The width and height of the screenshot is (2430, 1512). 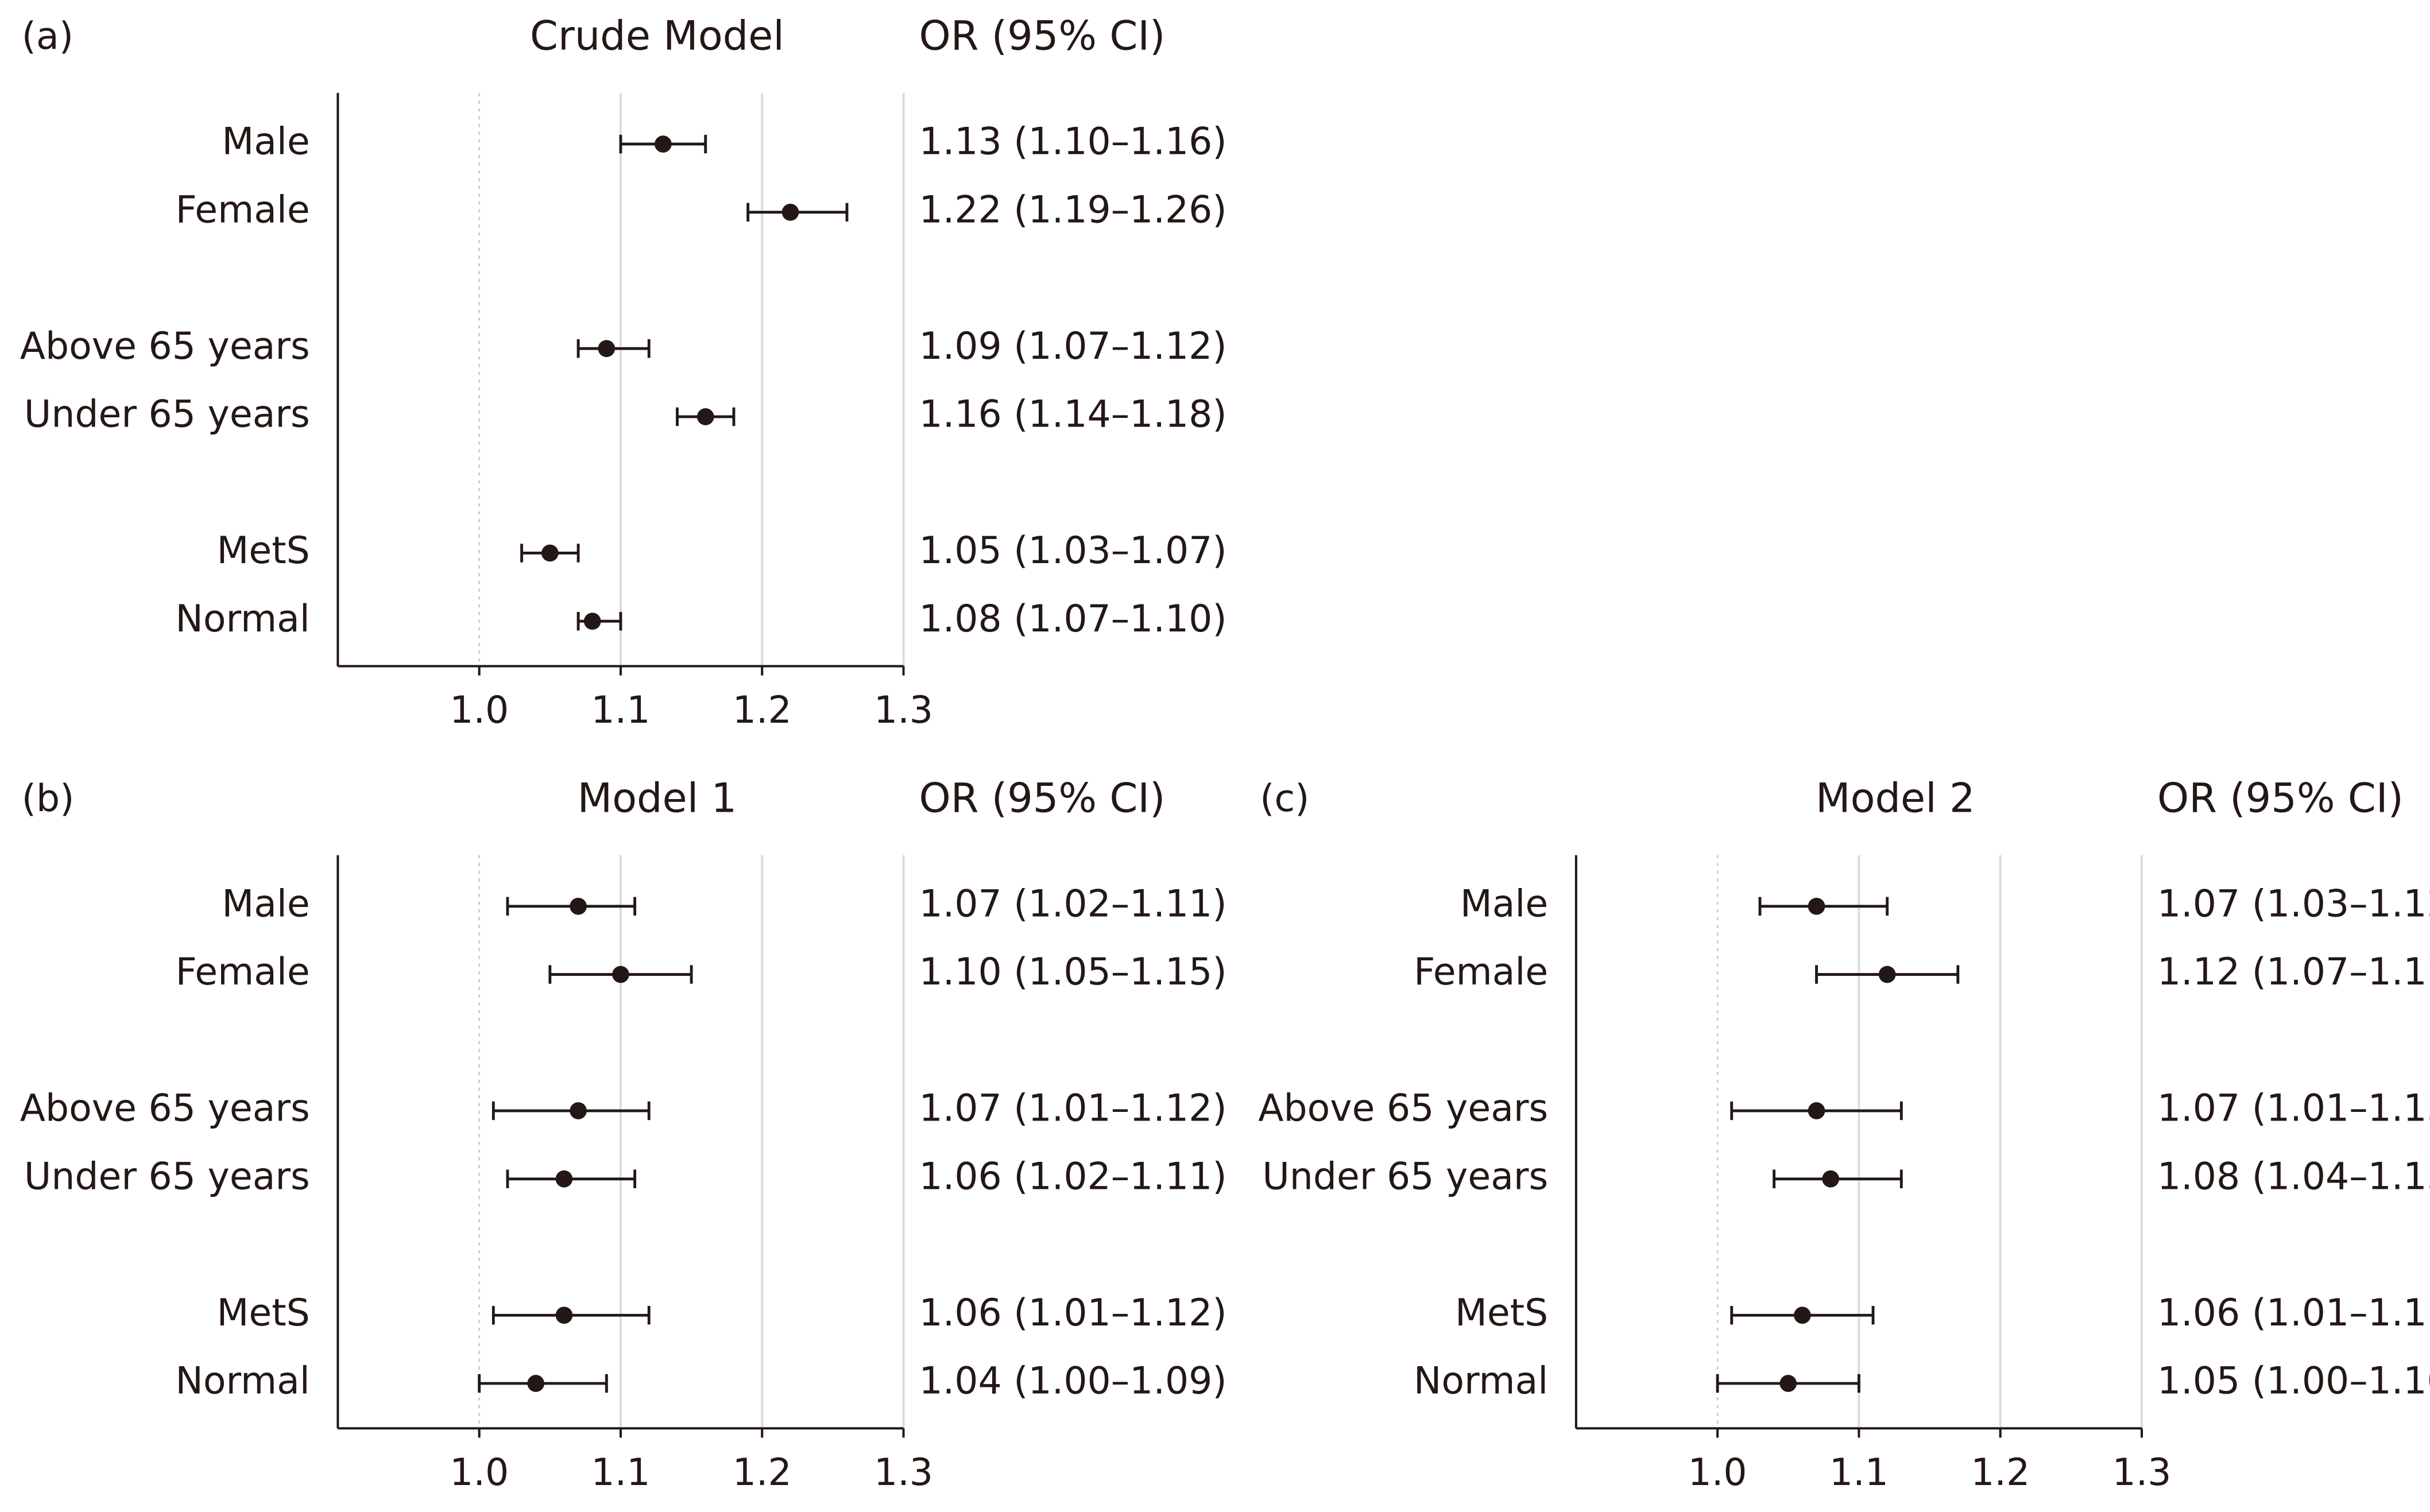 I want to click on value-label: 1.05 (1.03–1.07), so click(x=1072, y=550).